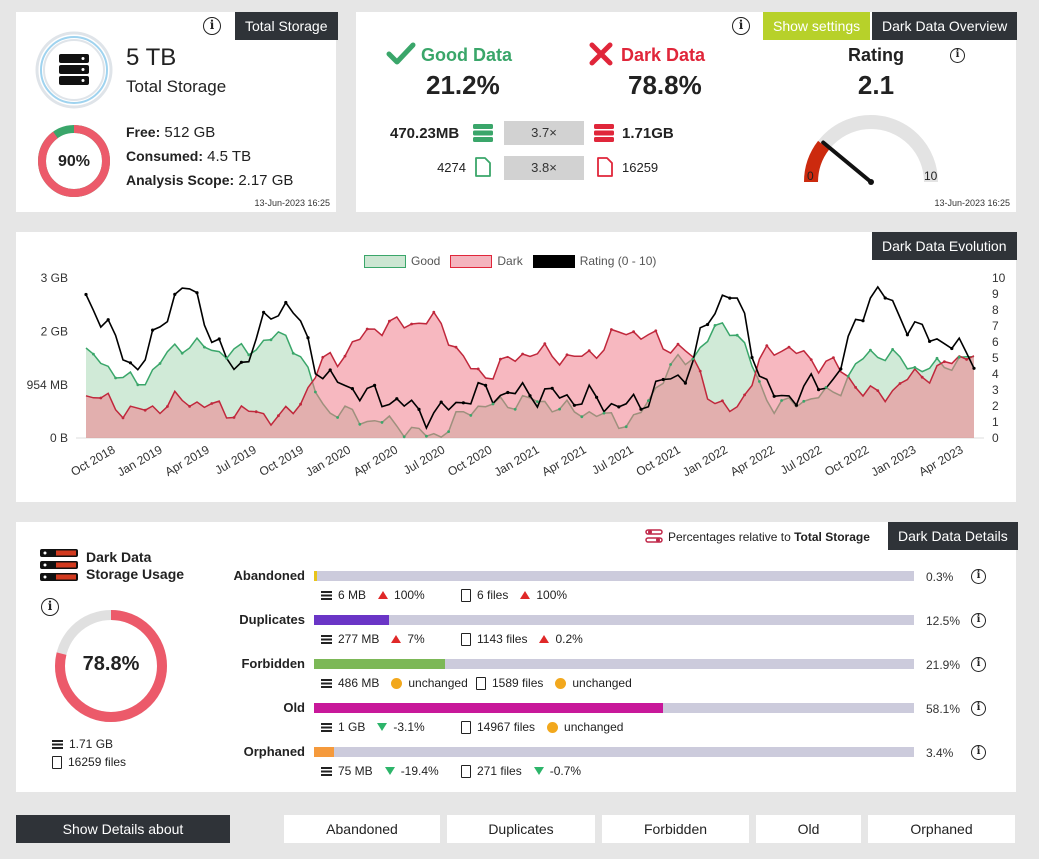 This screenshot has height=859, width=1039. Describe the element at coordinates (499, 771) in the screenshot. I see `category-files: 271 files` at that location.